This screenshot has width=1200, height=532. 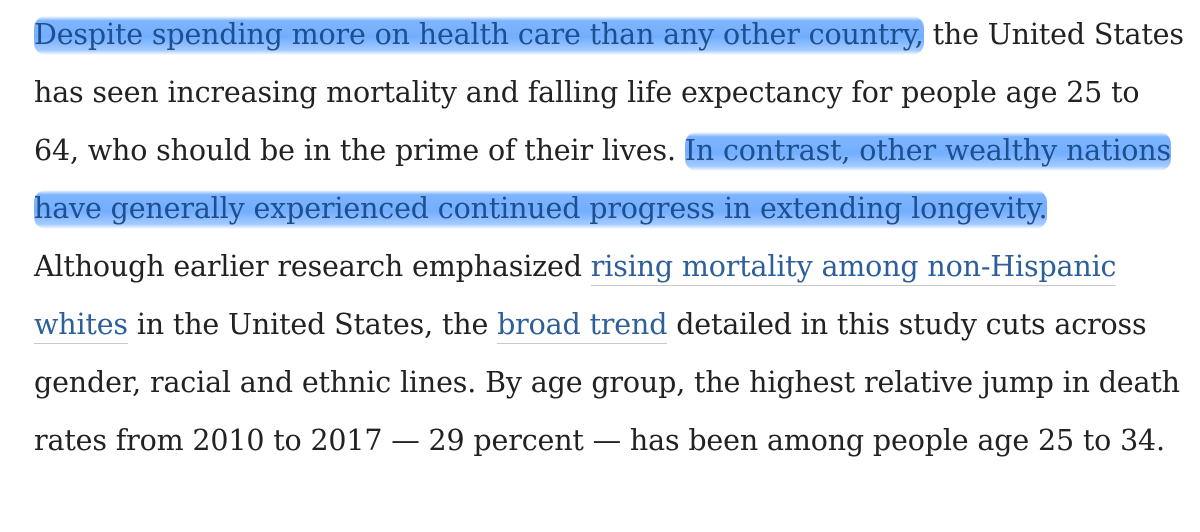 What do you see at coordinates (582, 326) in the screenshot?
I see `link-broad-trend: broad trend` at bounding box center [582, 326].